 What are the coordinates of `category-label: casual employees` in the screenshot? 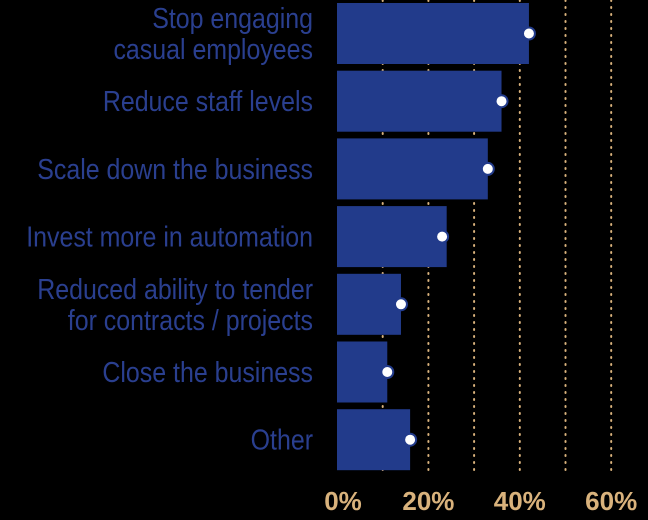 It's located at (213, 49).